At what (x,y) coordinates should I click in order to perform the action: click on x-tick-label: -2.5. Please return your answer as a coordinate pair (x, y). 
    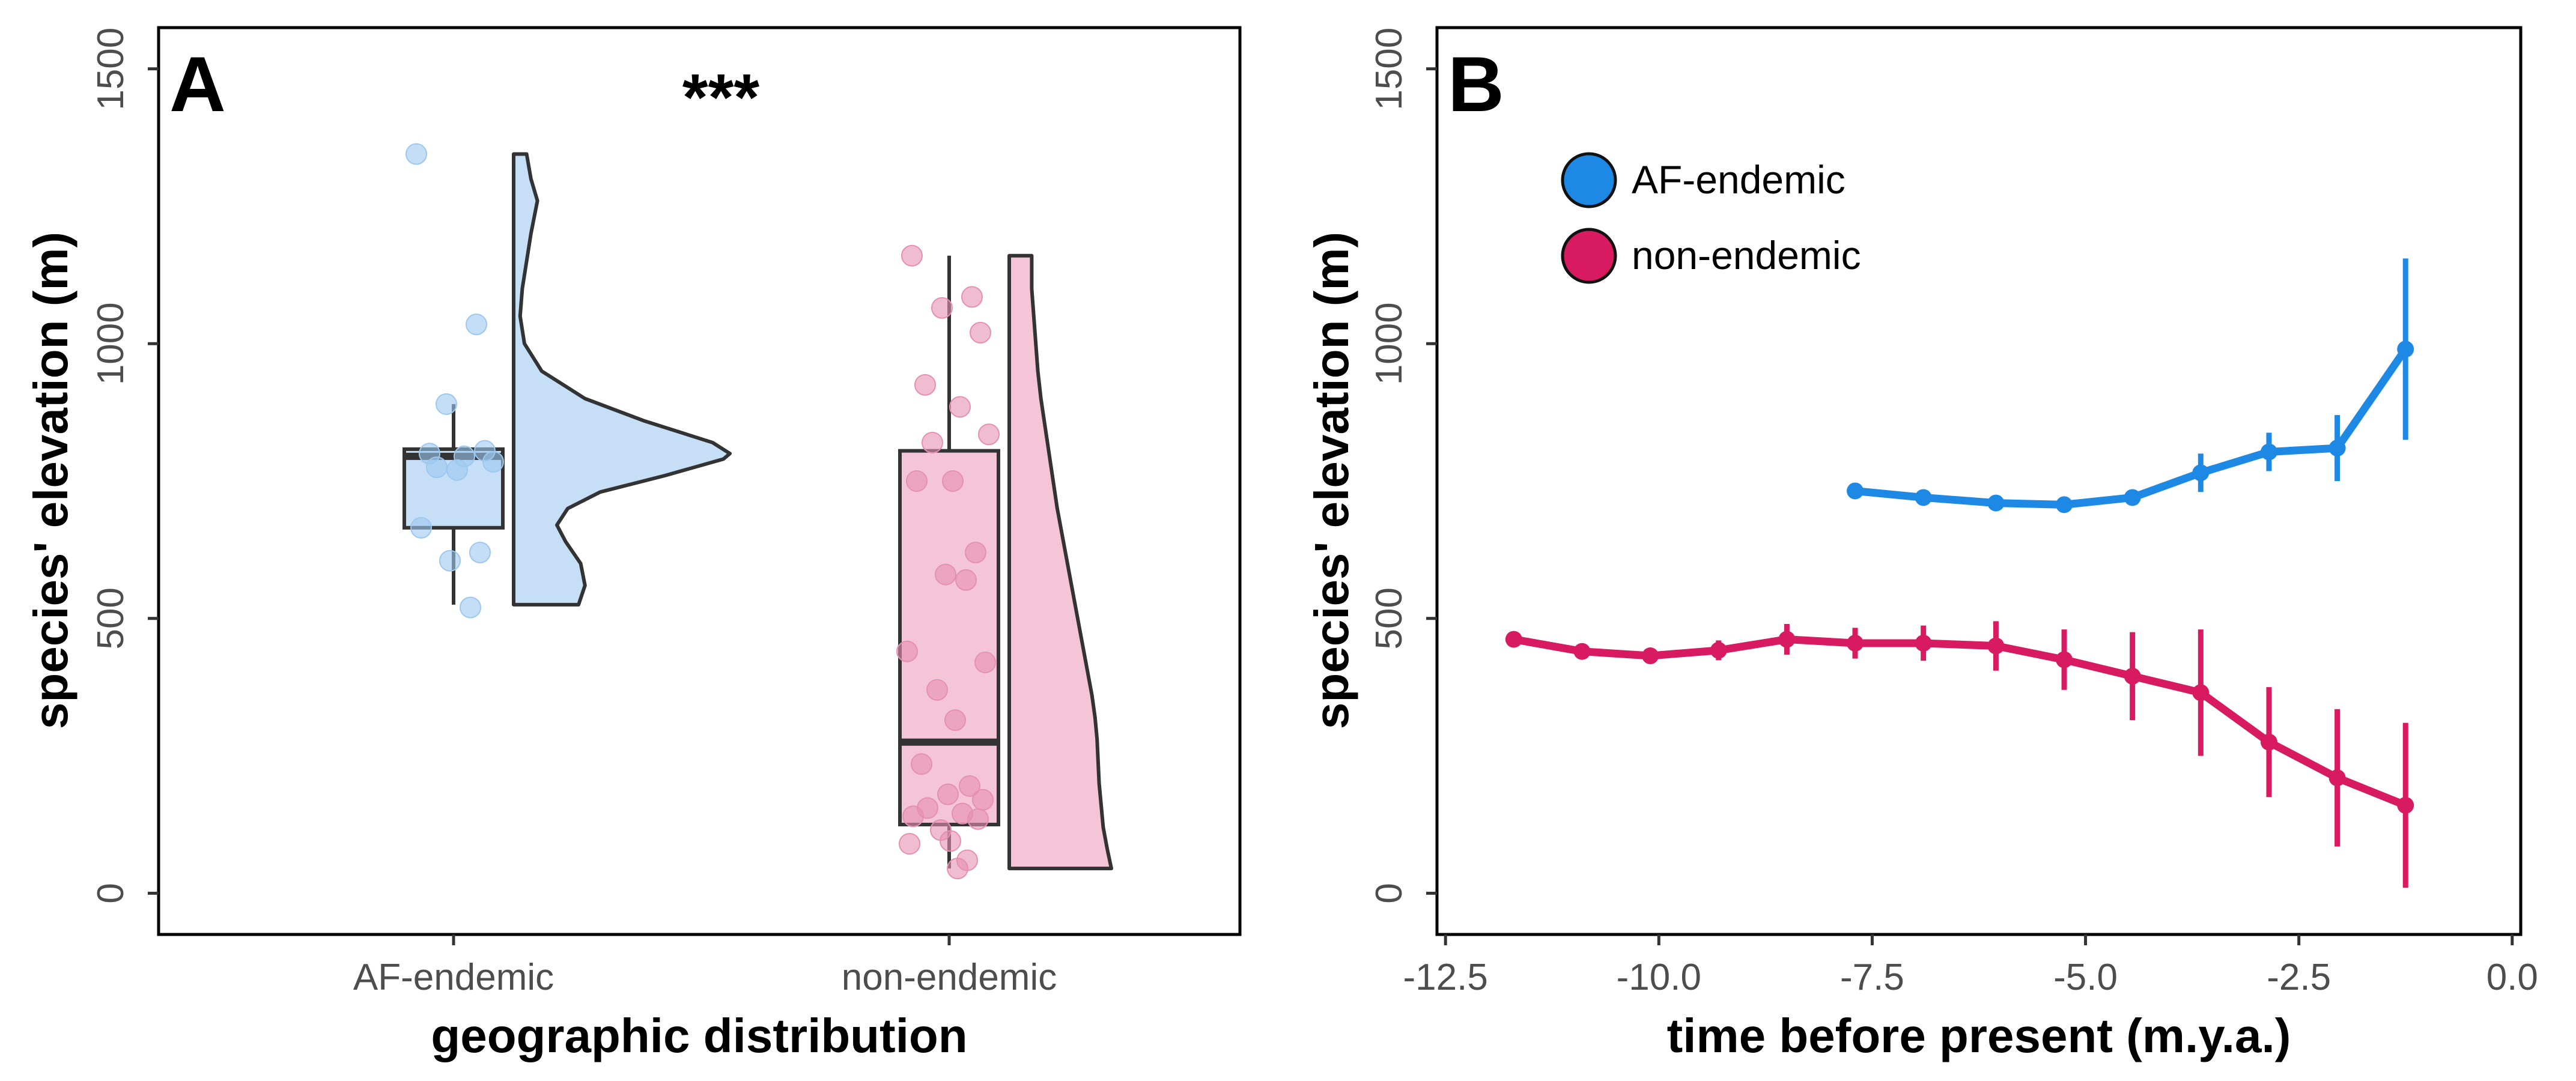
    Looking at the image, I should click on (2299, 977).